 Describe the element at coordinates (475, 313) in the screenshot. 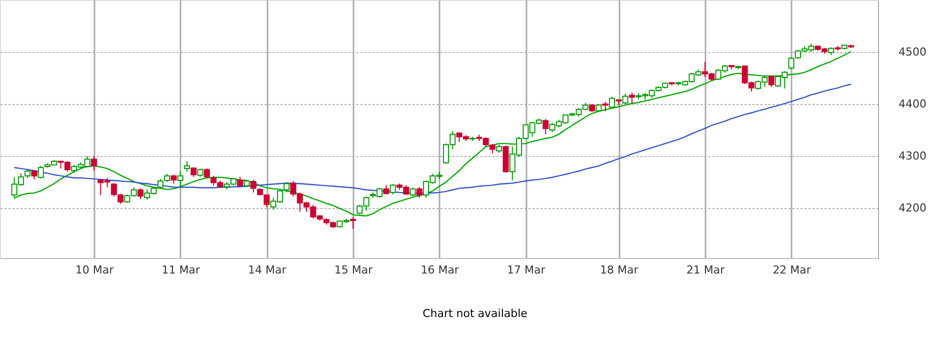

I see `text: Chart not available` at that location.